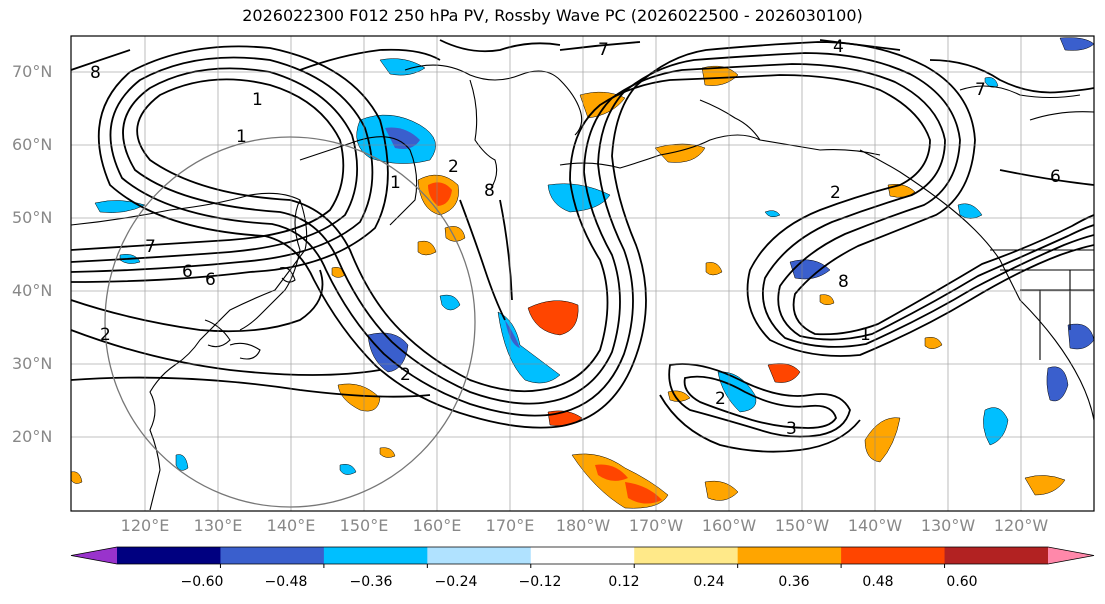 The width and height of the screenshot is (1105, 604). What do you see at coordinates (286, 582) in the screenshot?
I see `colorbar-tick-label: −0.48` at bounding box center [286, 582].